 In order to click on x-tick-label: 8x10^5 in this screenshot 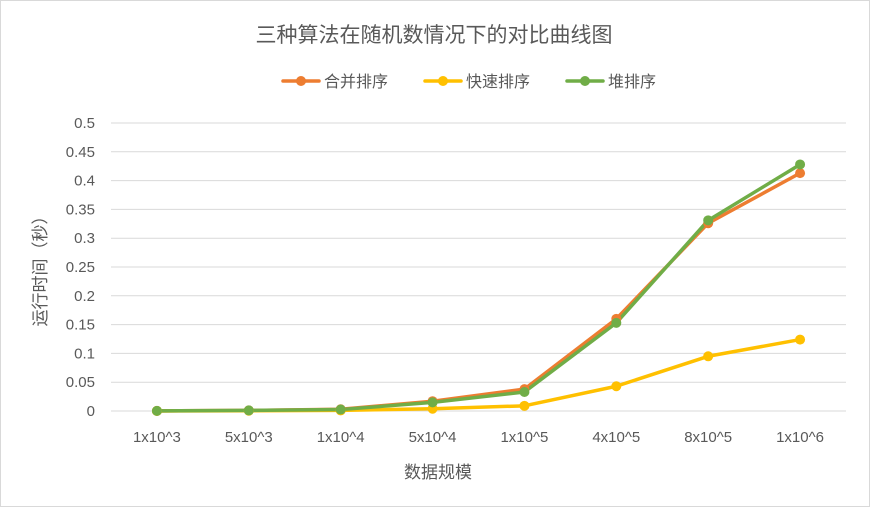, I will do `click(708, 437)`.